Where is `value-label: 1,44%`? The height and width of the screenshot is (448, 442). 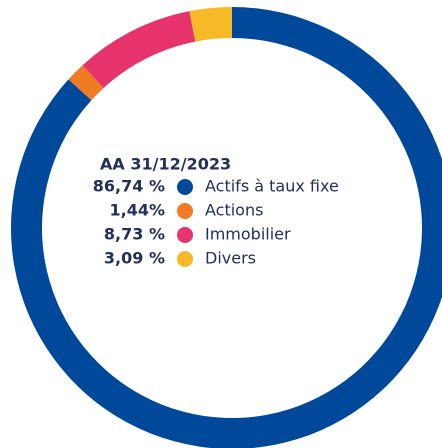
value-label: 1,44% is located at coordinates (137, 210).